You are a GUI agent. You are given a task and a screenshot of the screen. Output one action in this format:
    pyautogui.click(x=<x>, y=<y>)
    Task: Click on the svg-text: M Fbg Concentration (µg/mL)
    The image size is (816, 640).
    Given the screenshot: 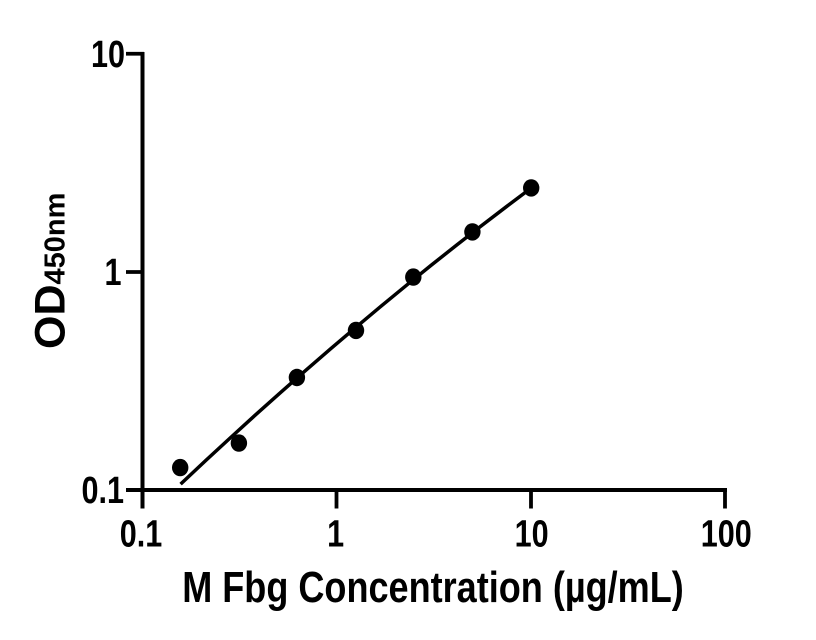 What is the action you would take?
    pyautogui.click(x=433, y=587)
    